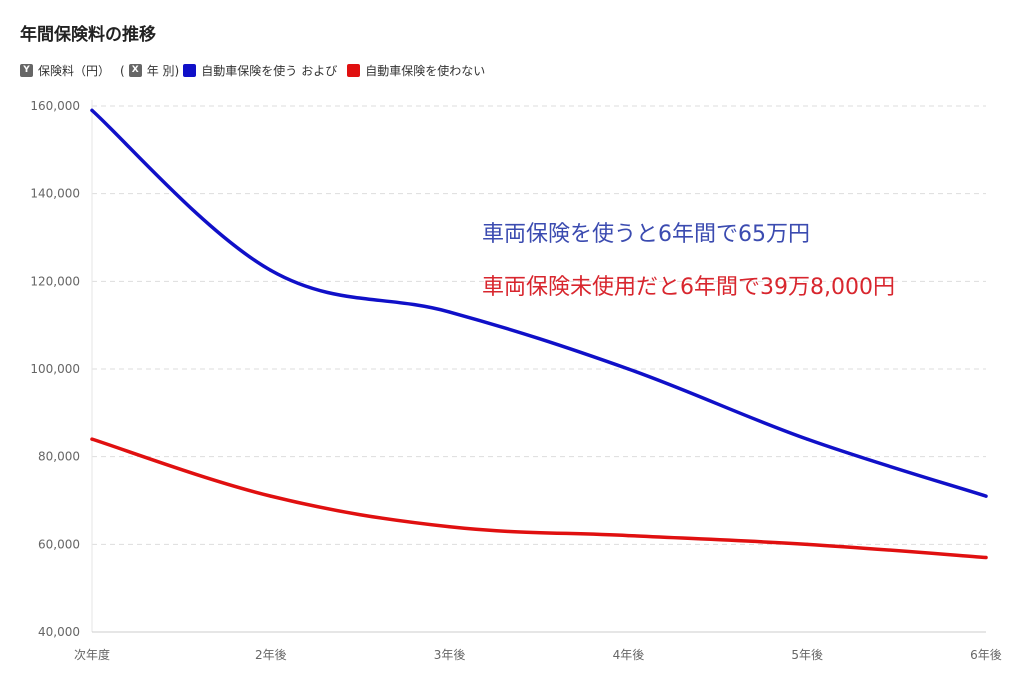 The width and height of the screenshot is (1024, 676). I want to click on y-tick-label-0: 40,000, so click(59, 632).